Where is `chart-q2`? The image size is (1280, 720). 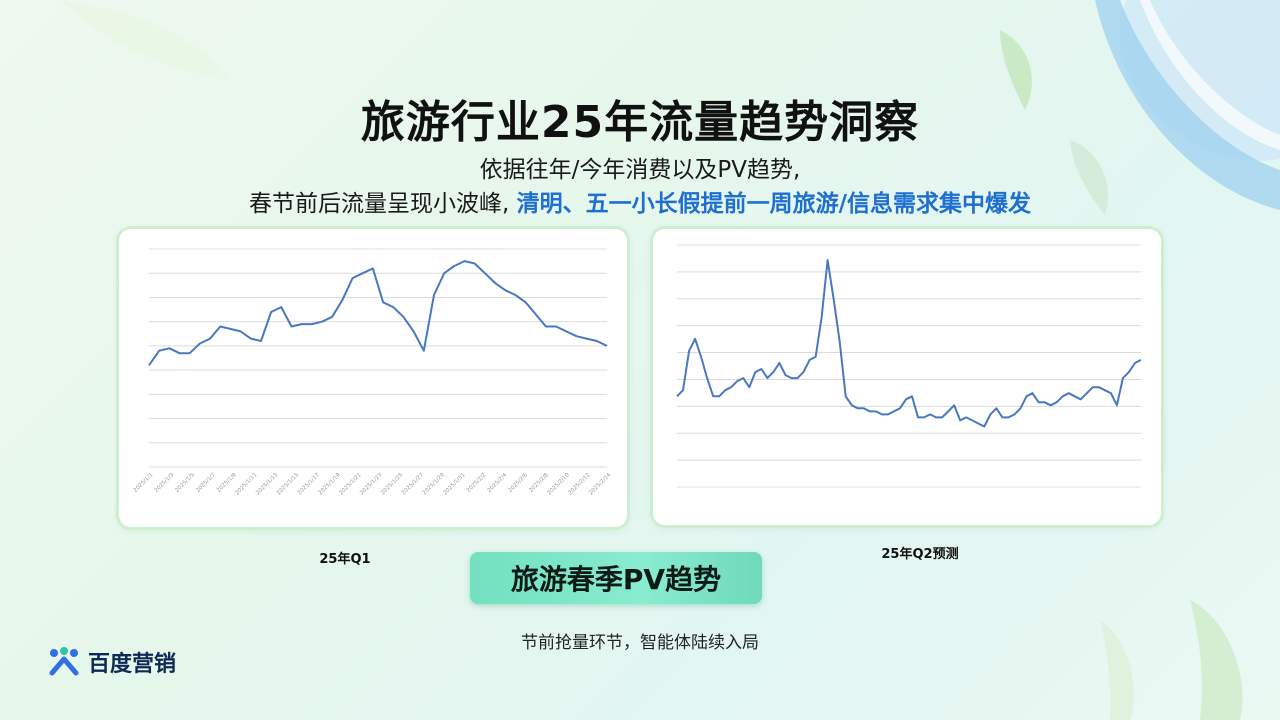
chart-q2 is located at coordinates (909, 366).